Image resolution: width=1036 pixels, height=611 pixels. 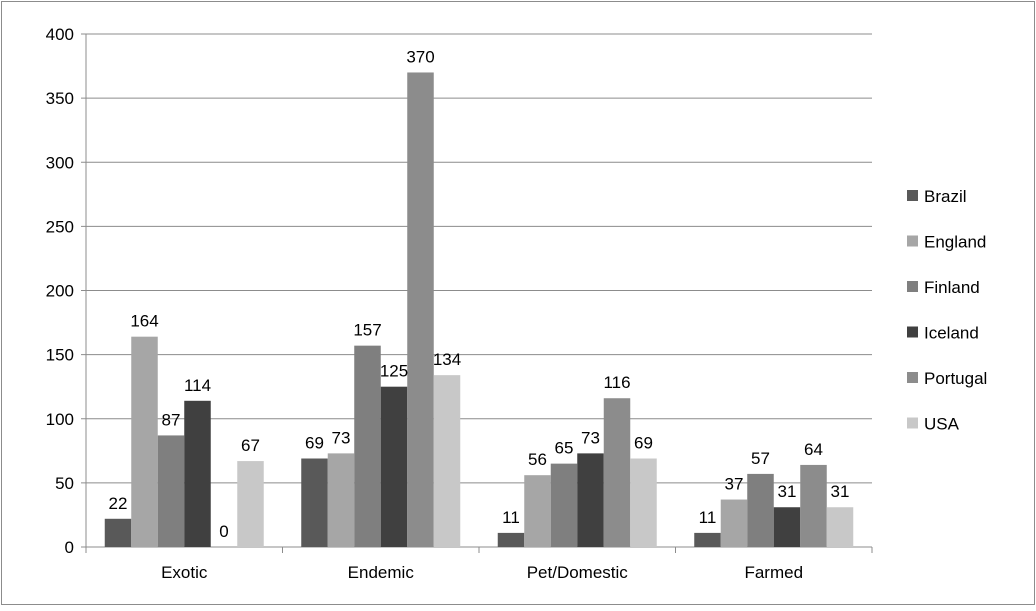 What do you see at coordinates (171, 419) in the screenshot?
I see `data-label-exotic-finland: 87` at bounding box center [171, 419].